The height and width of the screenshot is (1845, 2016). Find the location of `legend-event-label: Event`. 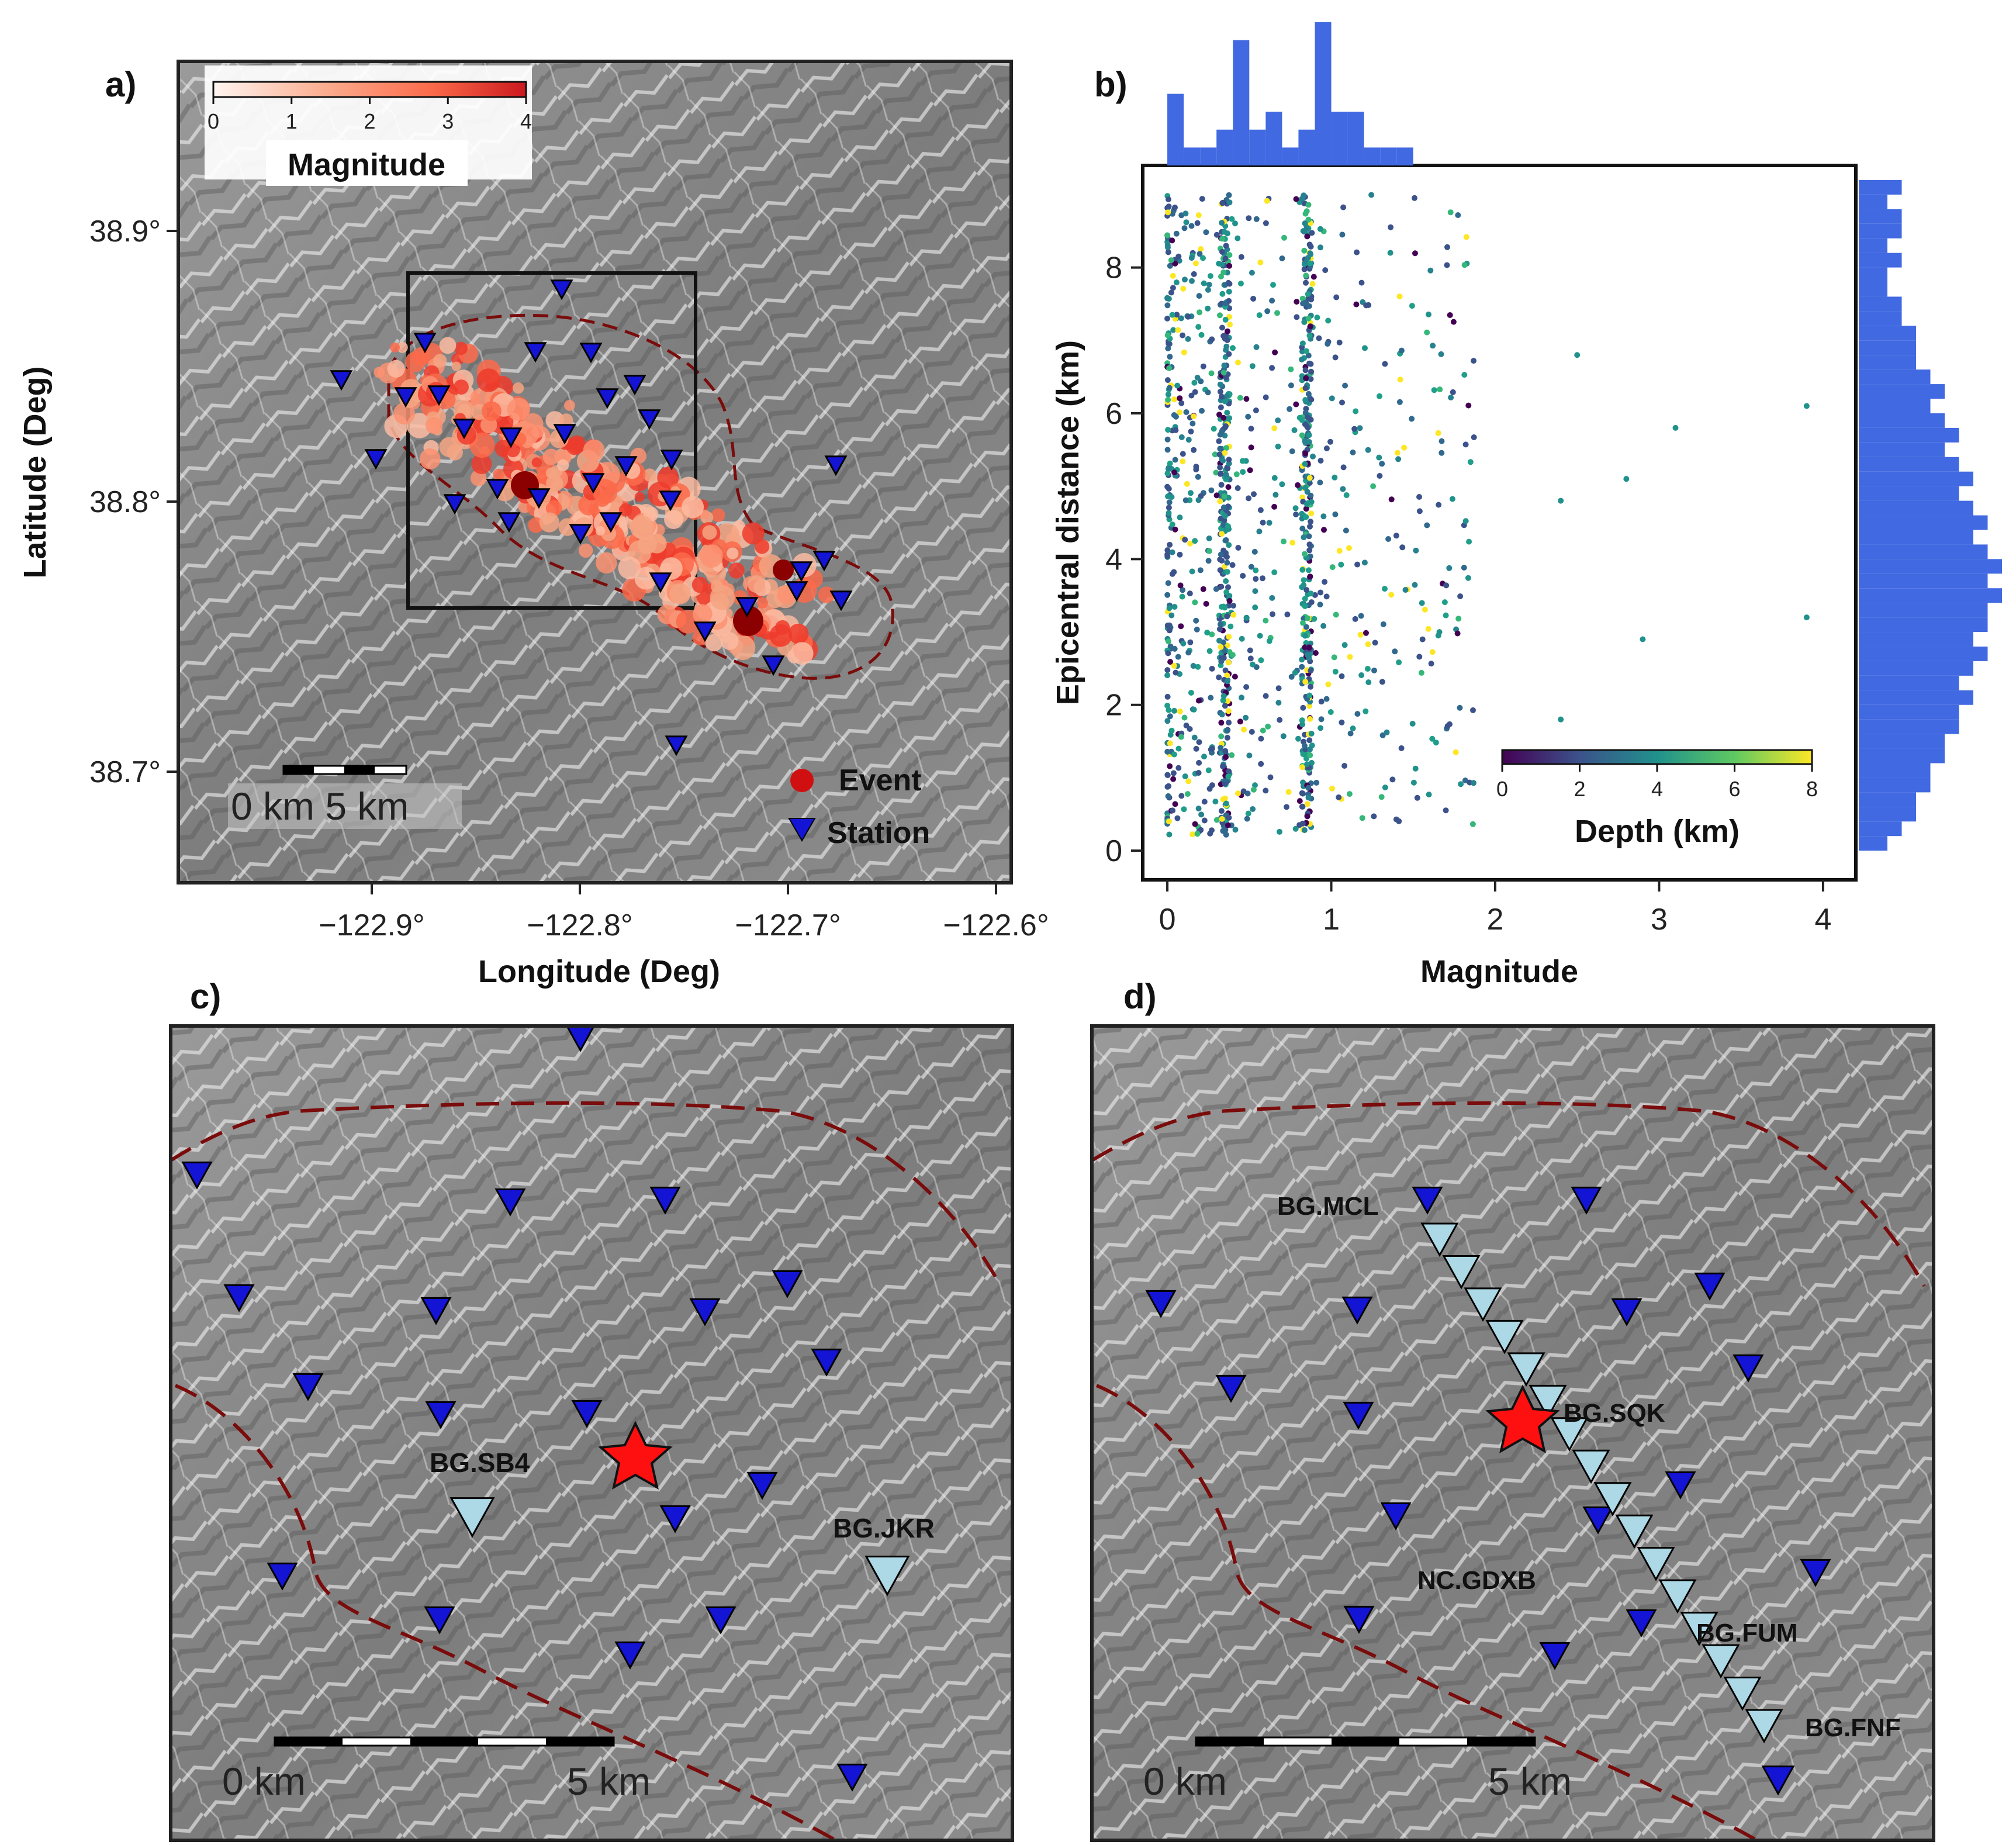

legend-event-label: Event is located at coordinates (880, 780).